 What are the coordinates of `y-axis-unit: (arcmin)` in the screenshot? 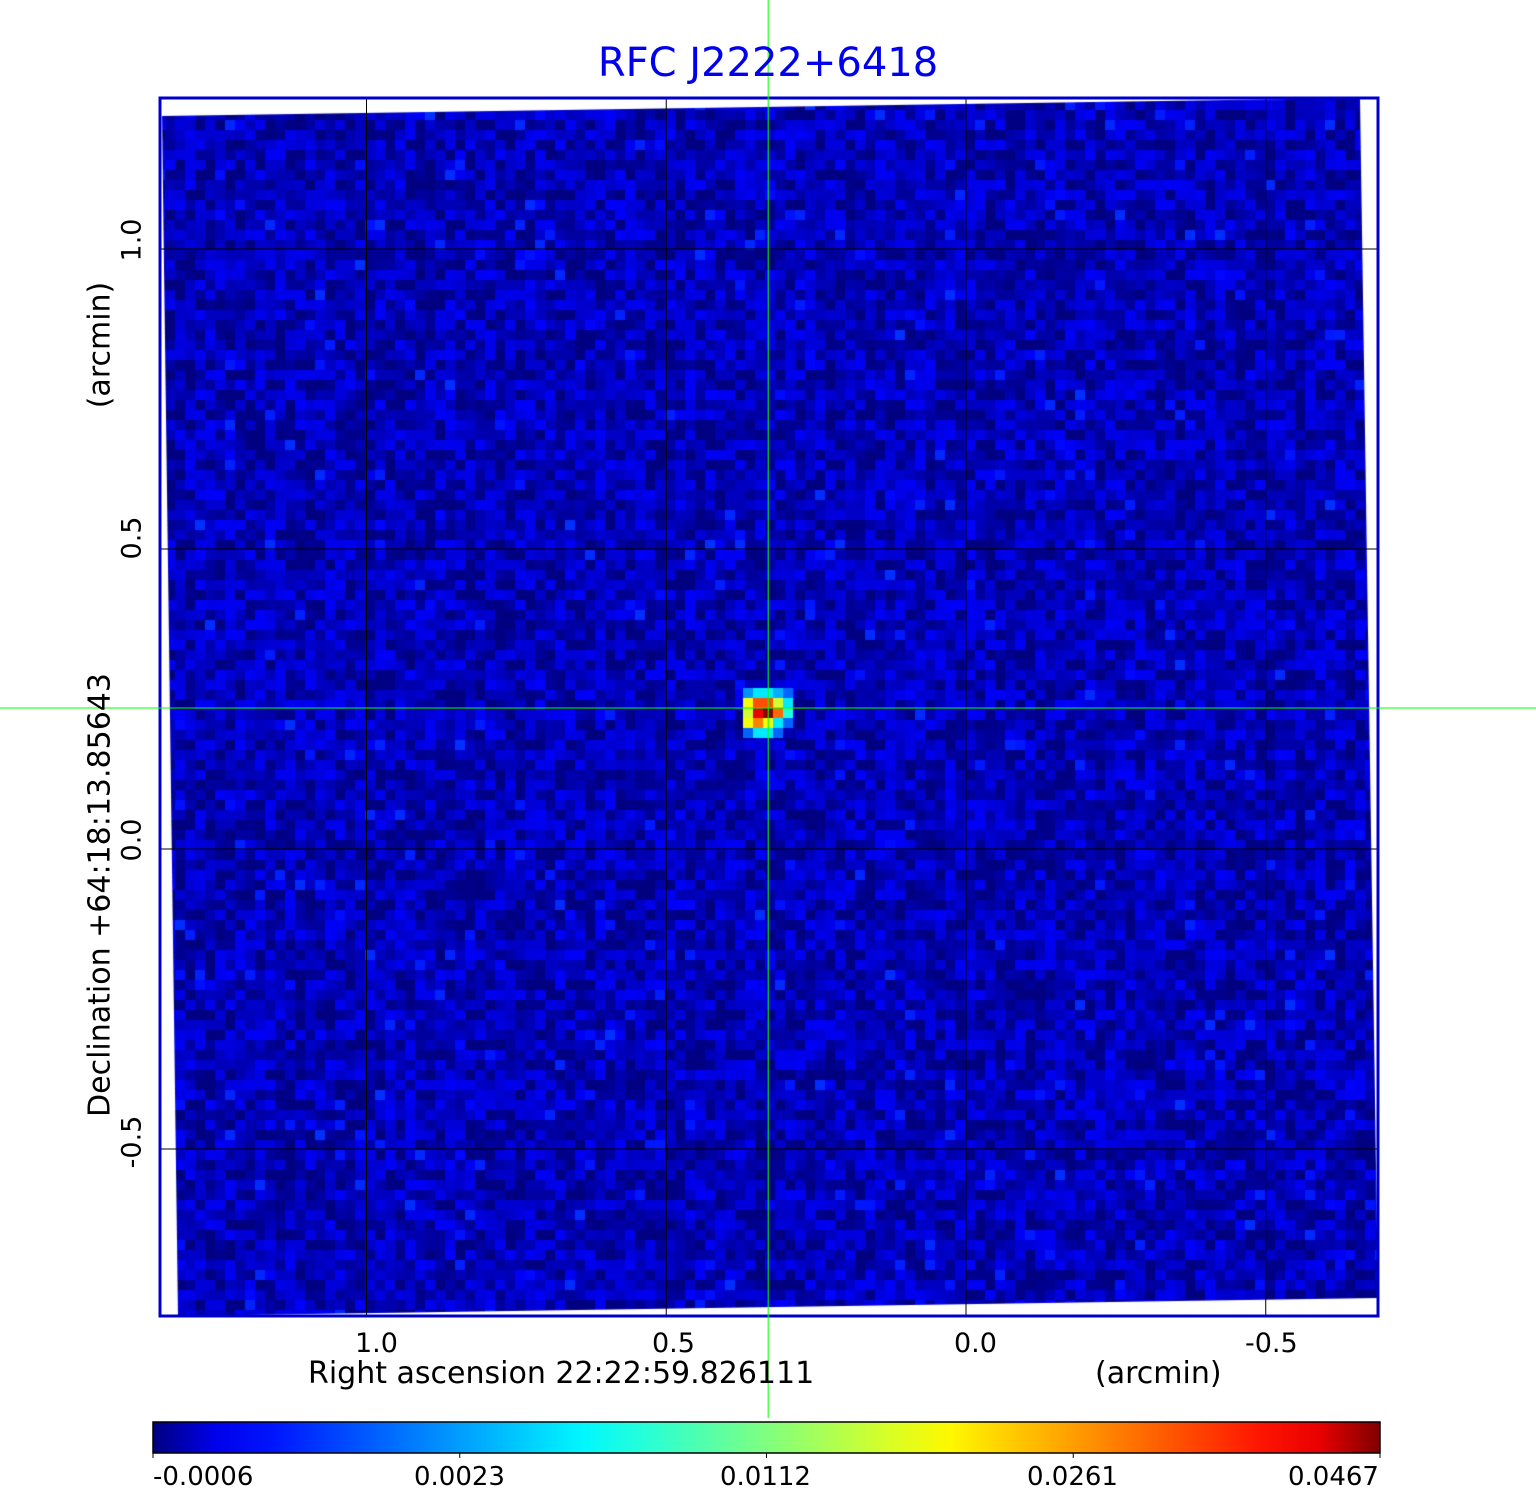 It's located at (100, 345).